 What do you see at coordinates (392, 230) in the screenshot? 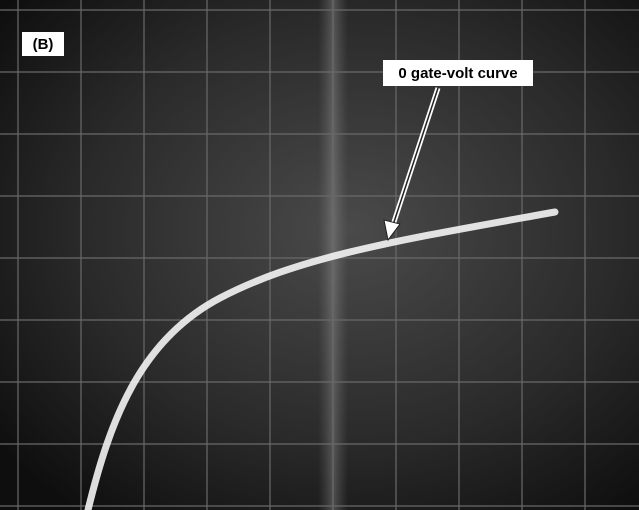
I see `arrow-head` at bounding box center [392, 230].